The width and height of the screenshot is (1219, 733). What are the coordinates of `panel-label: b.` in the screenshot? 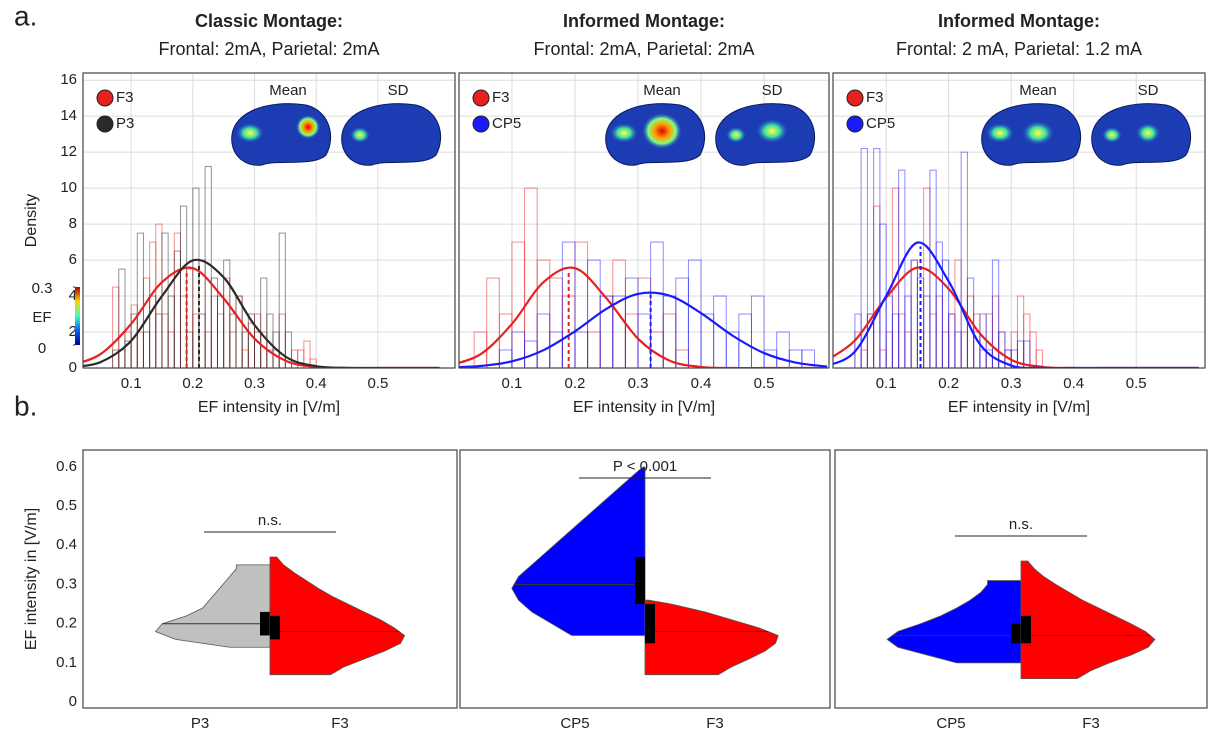 It's located at (25, 405).